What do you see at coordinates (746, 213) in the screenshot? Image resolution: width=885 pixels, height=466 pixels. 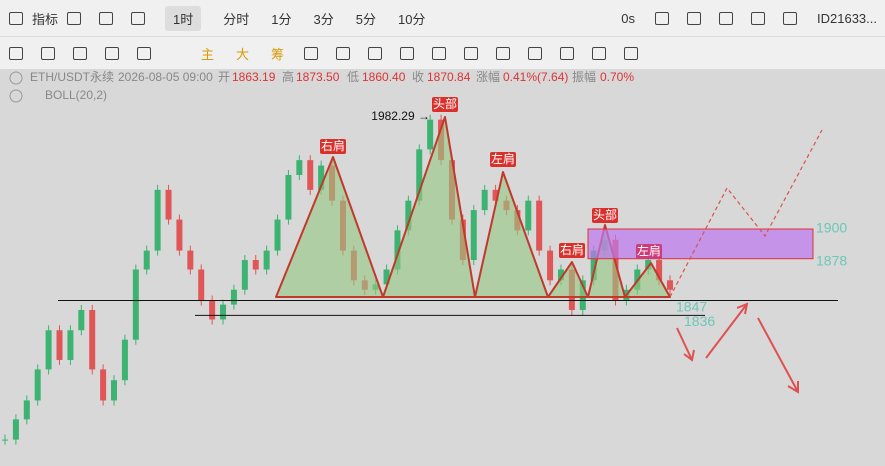 I see `dashed-path` at bounding box center [746, 213].